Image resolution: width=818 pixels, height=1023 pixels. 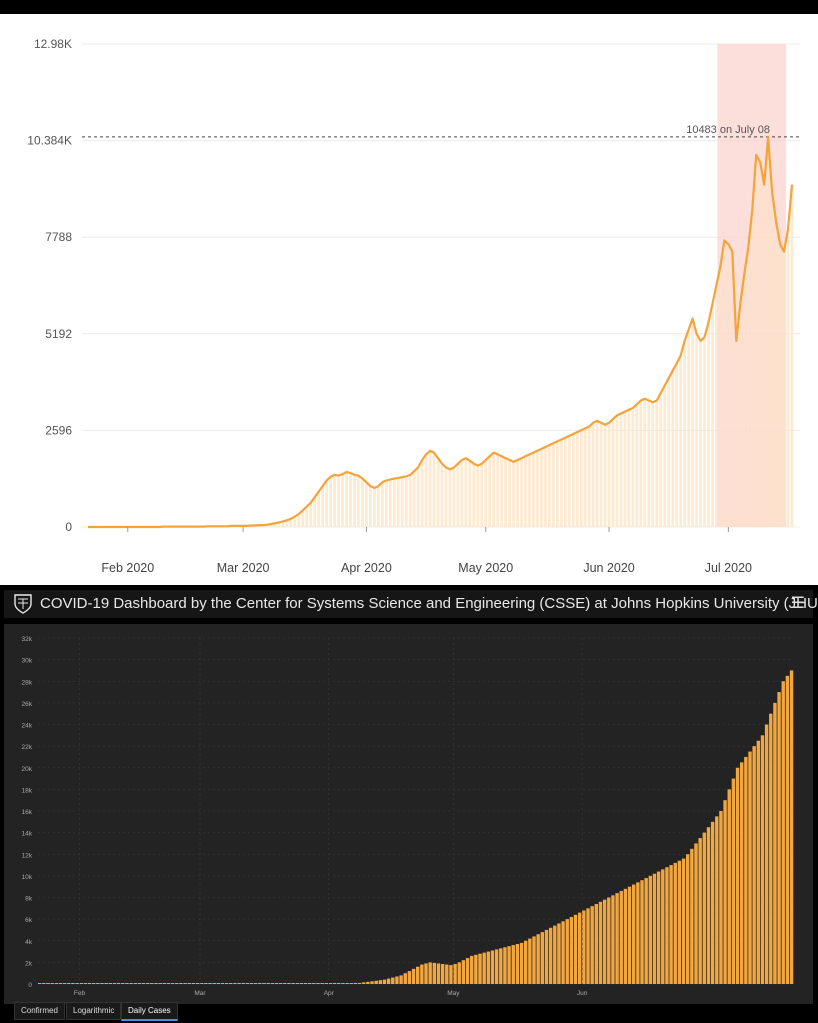 What do you see at coordinates (53, 44) in the screenshot?
I see `y-tick-label: 12.98K` at bounding box center [53, 44].